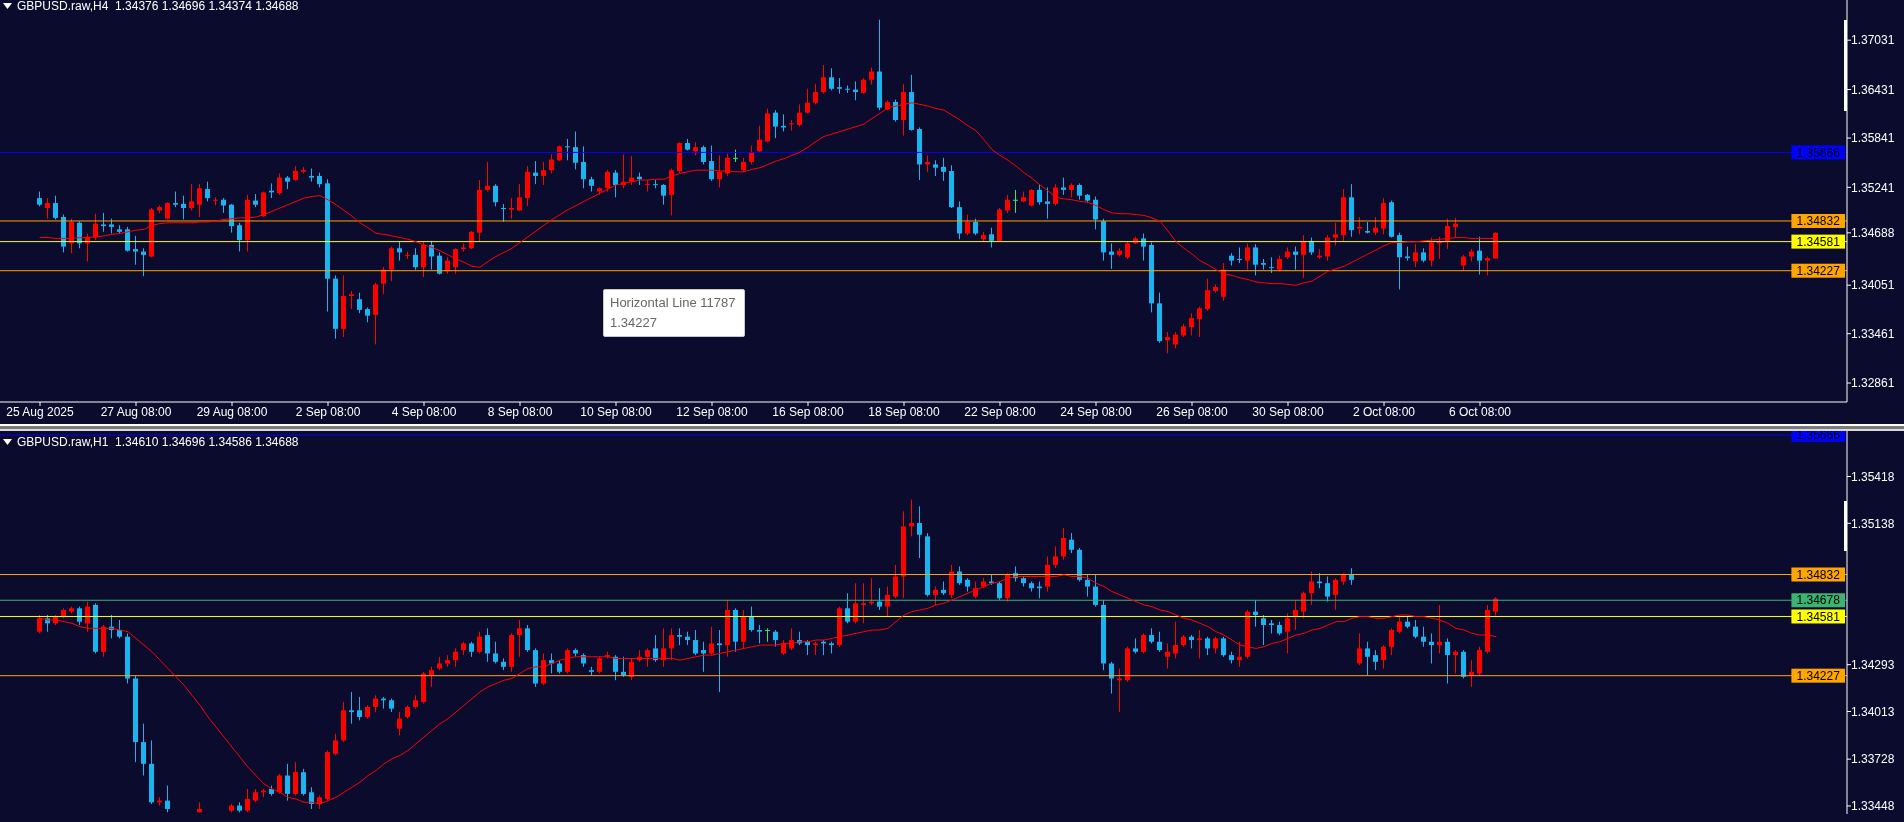  Describe the element at coordinates (1873, 664) in the screenshot. I see `y-tick-label: 1.34293` at that location.